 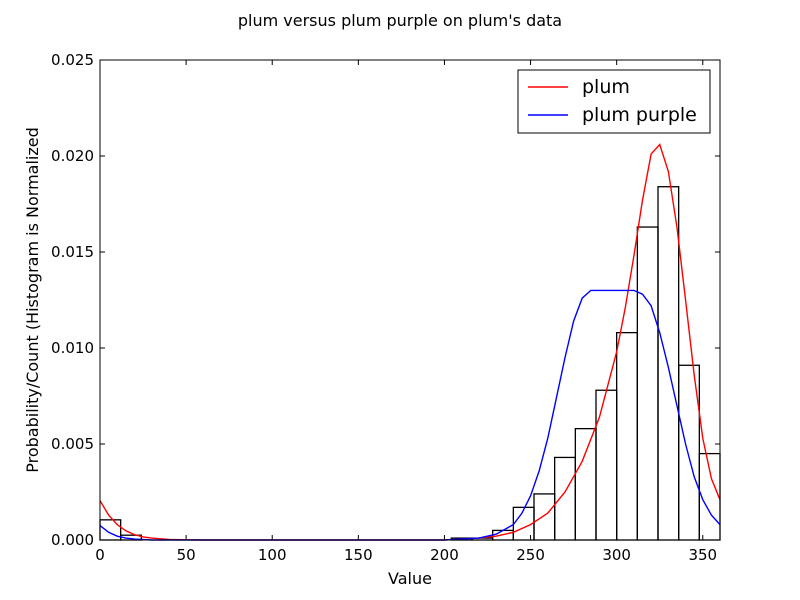 I want to click on x-tick-label: 300, so click(x=616, y=555).